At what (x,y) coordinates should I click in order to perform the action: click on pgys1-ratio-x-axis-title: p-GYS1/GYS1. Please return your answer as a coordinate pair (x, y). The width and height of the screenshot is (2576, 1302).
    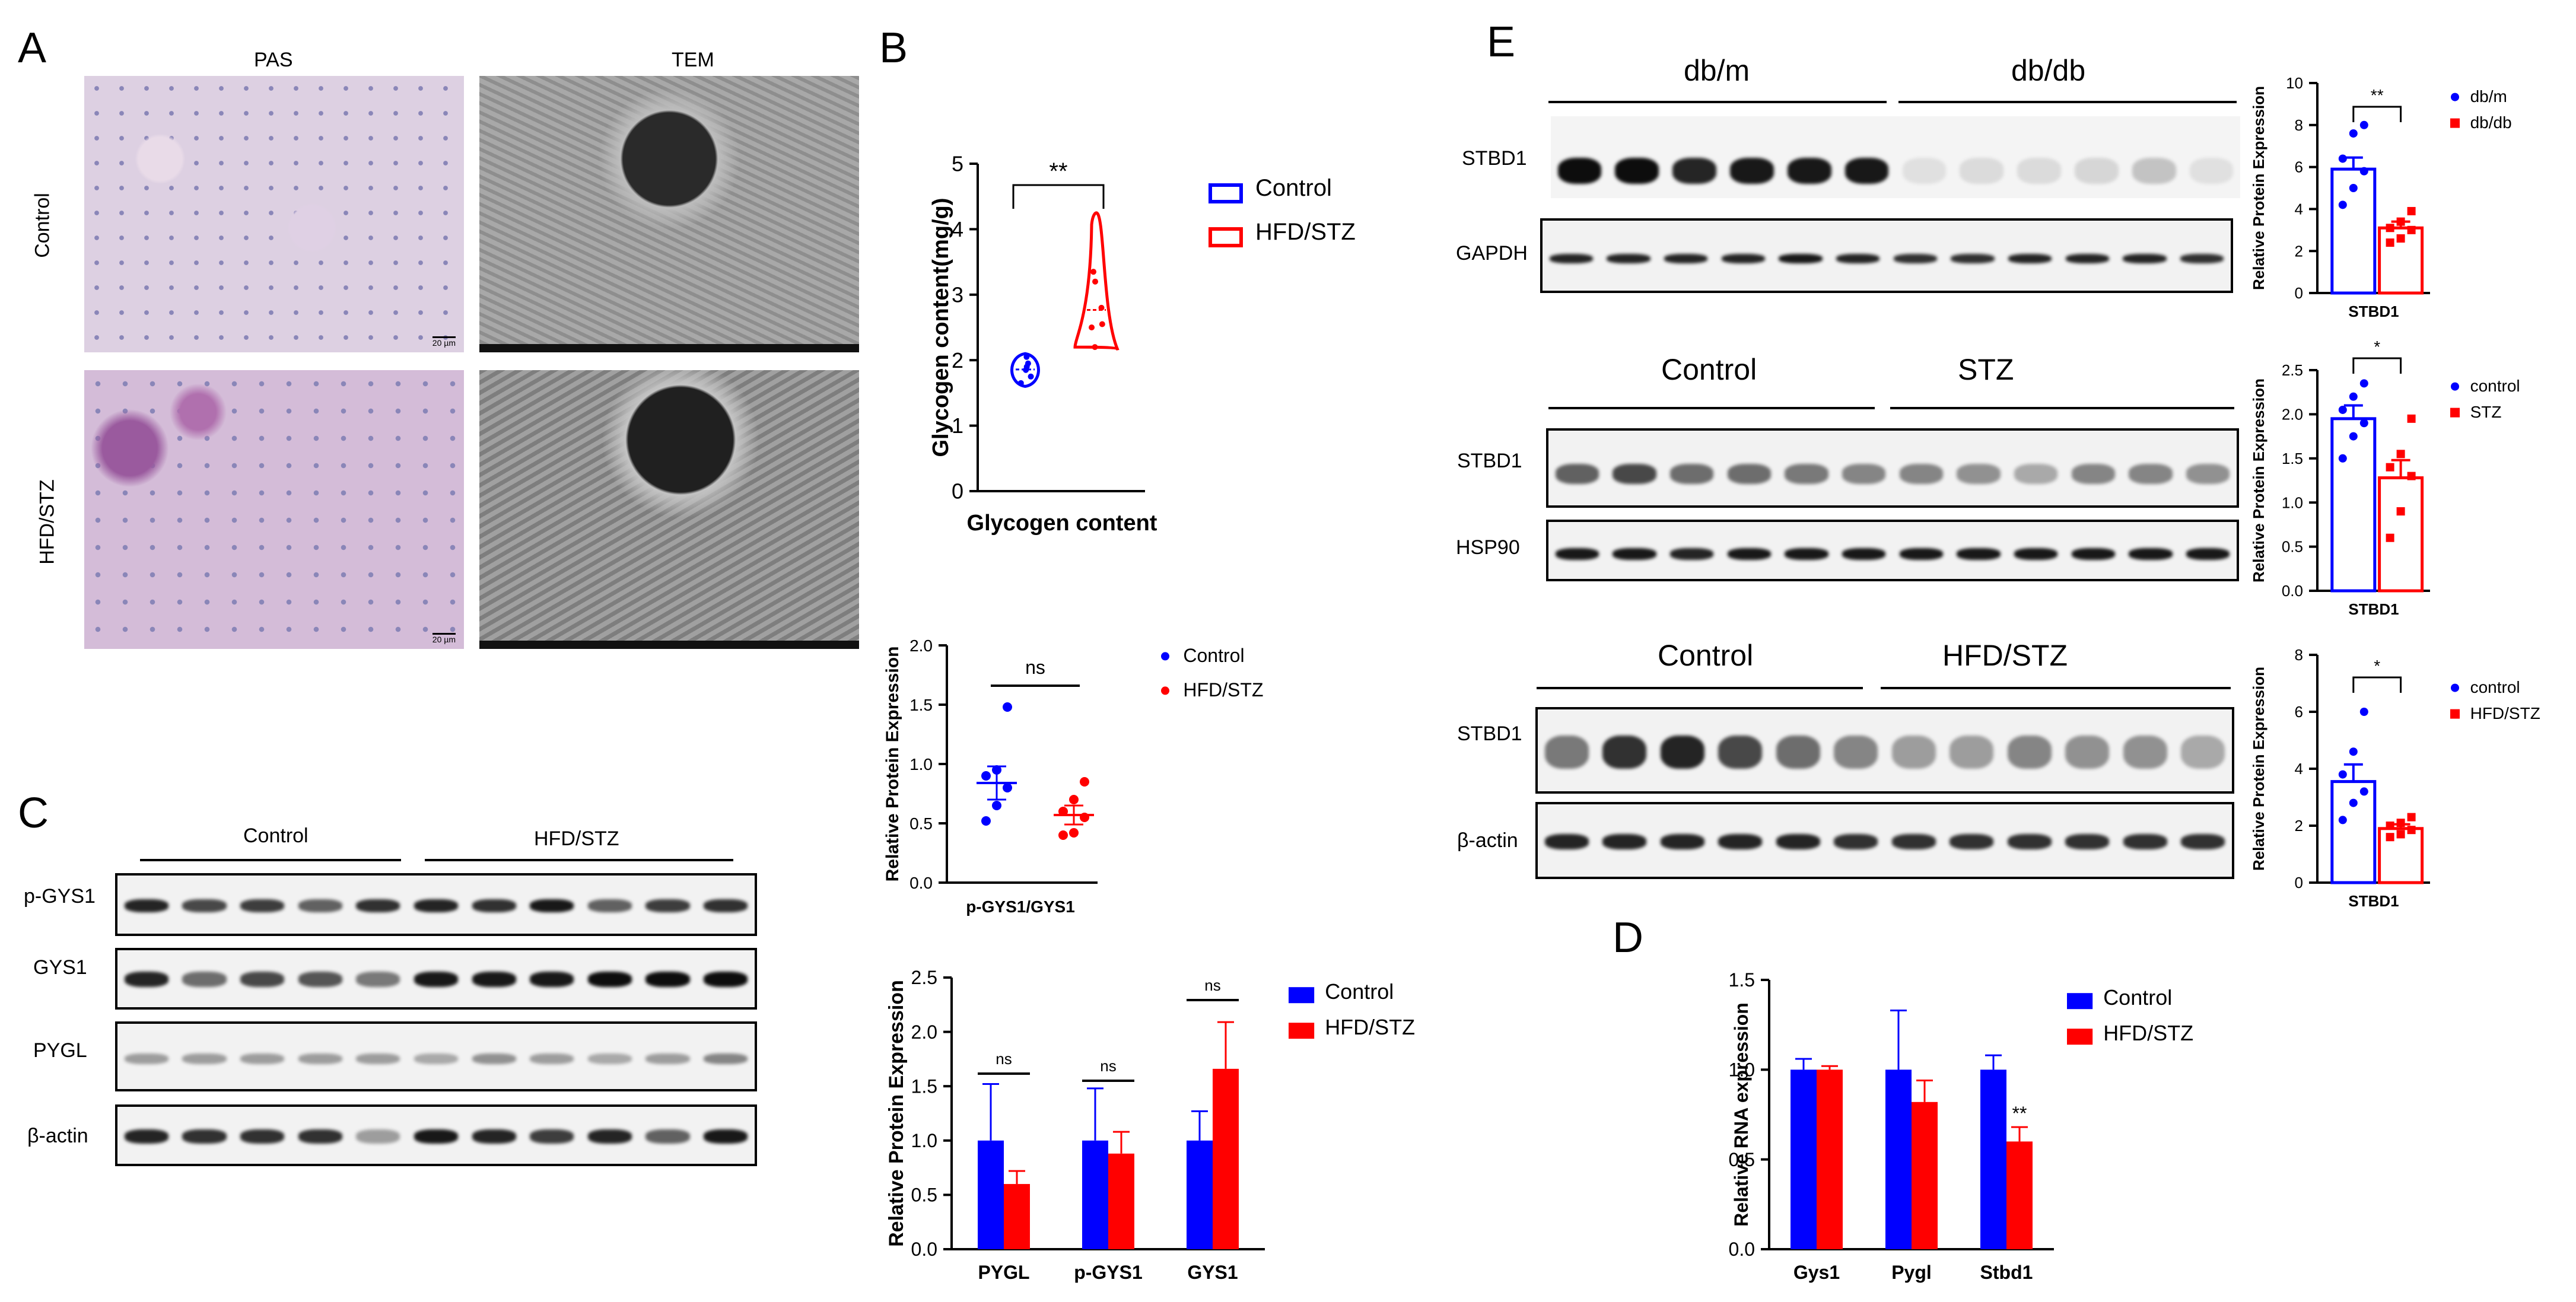
    Looking at the image, I should click on (1020, 906).